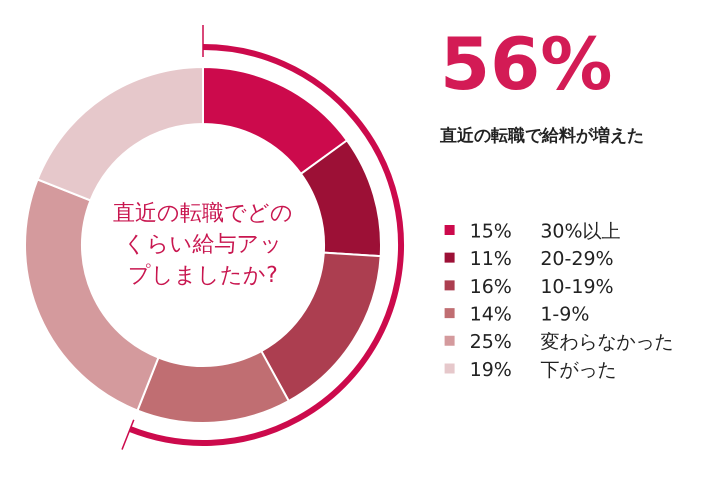 The height and width of the screenshot is (491, 716). Describe the element at coordinates (572, 342) in the screenshot. I see `legend-label: 25% 変わらなかった` at that location.